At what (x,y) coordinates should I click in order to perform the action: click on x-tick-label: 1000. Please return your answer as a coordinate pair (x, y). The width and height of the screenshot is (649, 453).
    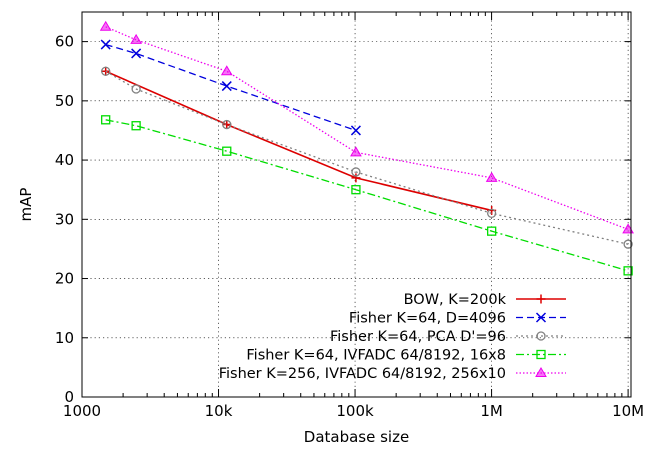
    Looking at the image, I should click on (82, 411).